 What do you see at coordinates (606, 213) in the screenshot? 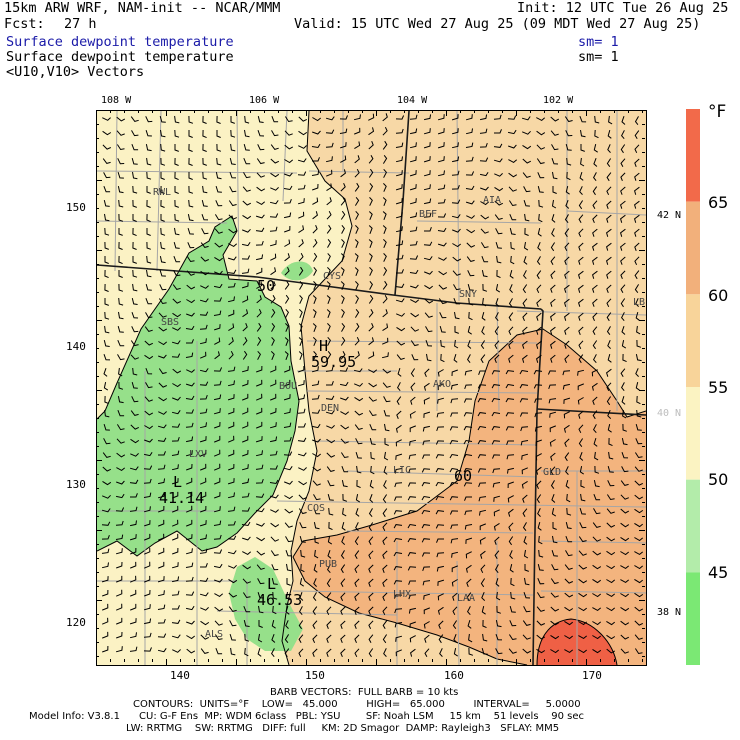
I see `county-line` at bounding box center [606, 213].